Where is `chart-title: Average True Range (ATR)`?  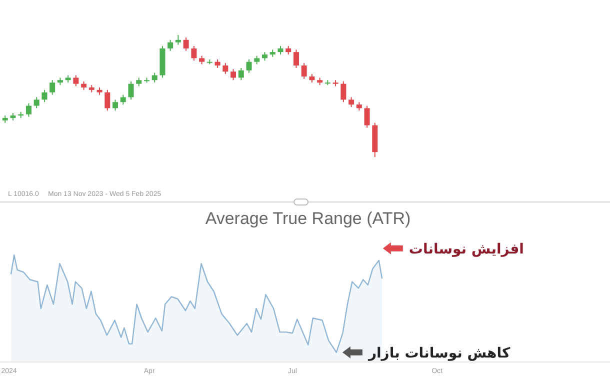
chart-title: Average True Range (ATR) is located at coordinates (308, 218).